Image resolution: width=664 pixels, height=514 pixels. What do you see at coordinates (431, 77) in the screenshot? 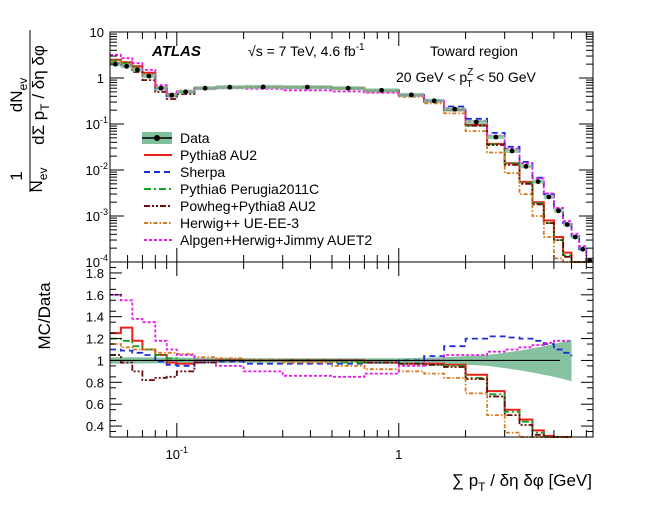
I see `cut-left: 20 GeV < p` at bounding box center [431, 77].